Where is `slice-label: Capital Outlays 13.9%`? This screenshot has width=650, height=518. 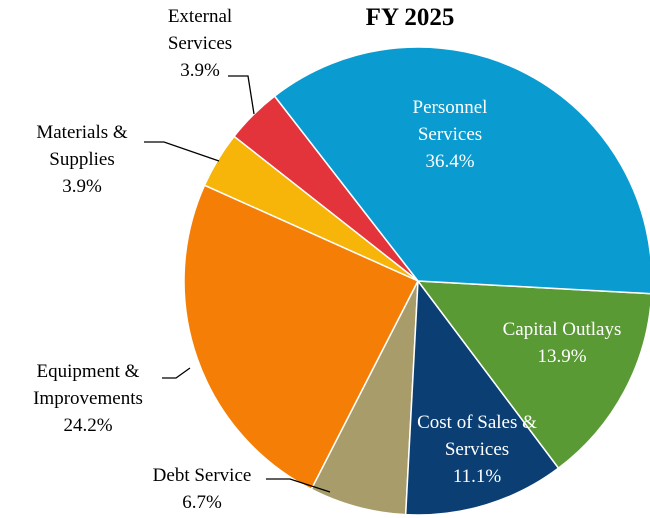 slice-label: Capital Outlays 13.9% is located at coordinates (562, 343).